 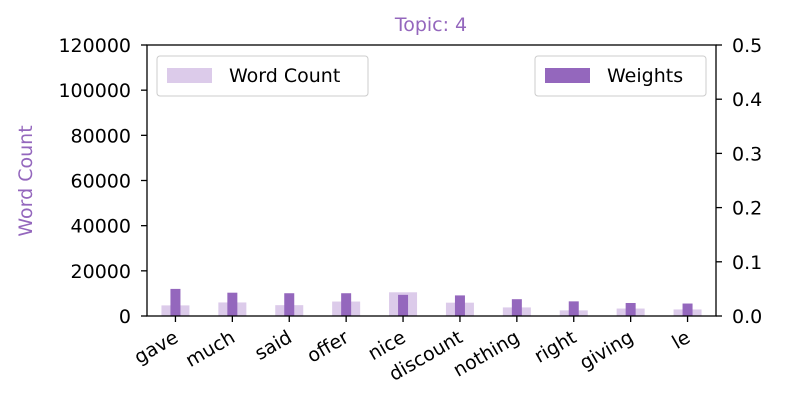 What do you see at coordinates (739, 181) in the screenshot?
I see `right-axis-ticks: 0.0 0.1 0.2 0.3 0.4 0.5` at bounding box center [739, 181].